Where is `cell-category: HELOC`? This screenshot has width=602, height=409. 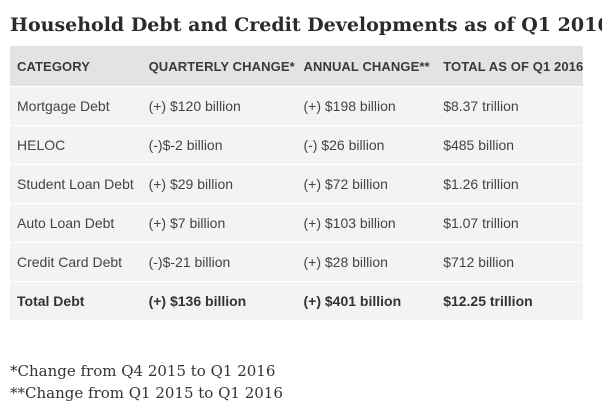
cell-category: HELOC is located at coordinates (76, 145).